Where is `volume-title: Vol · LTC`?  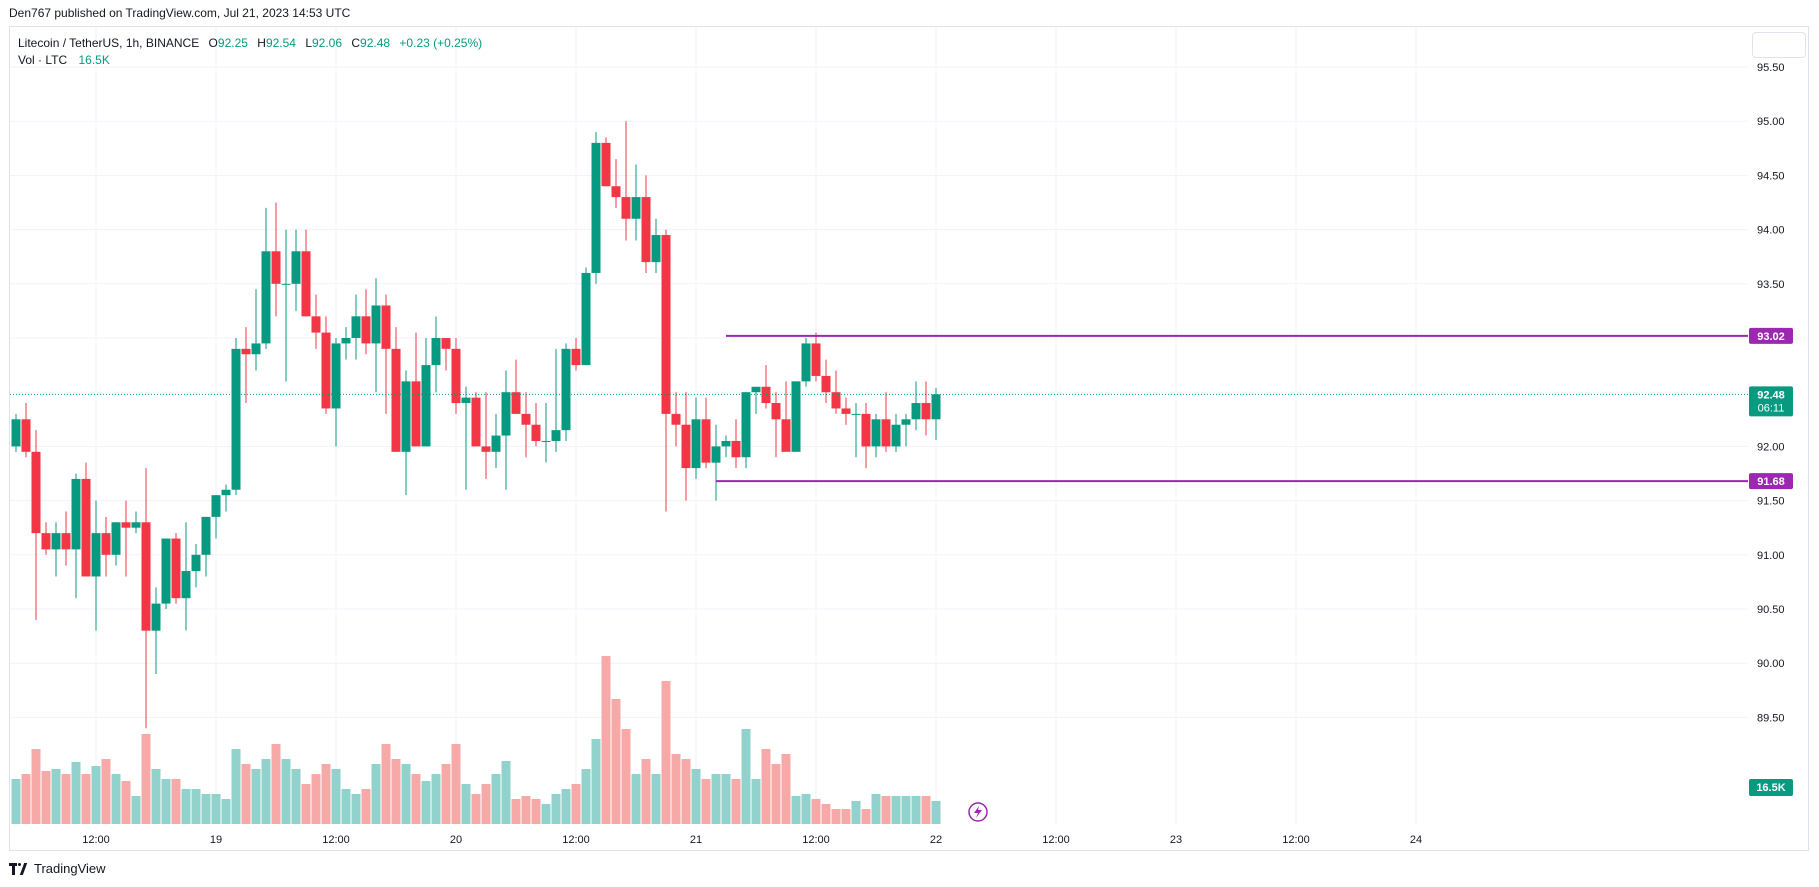 volume-title: Vol · LTC is located at coordinates (43, 60).